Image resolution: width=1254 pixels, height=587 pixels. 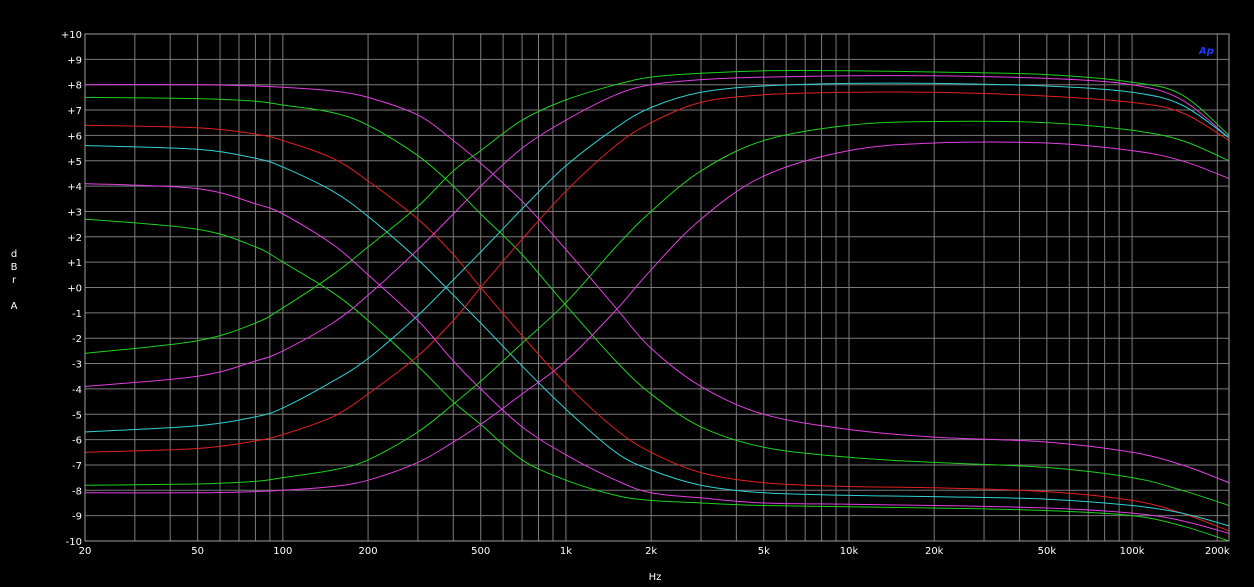 I want to click on y-axis-label-char: A, so click(x=14, y=306).